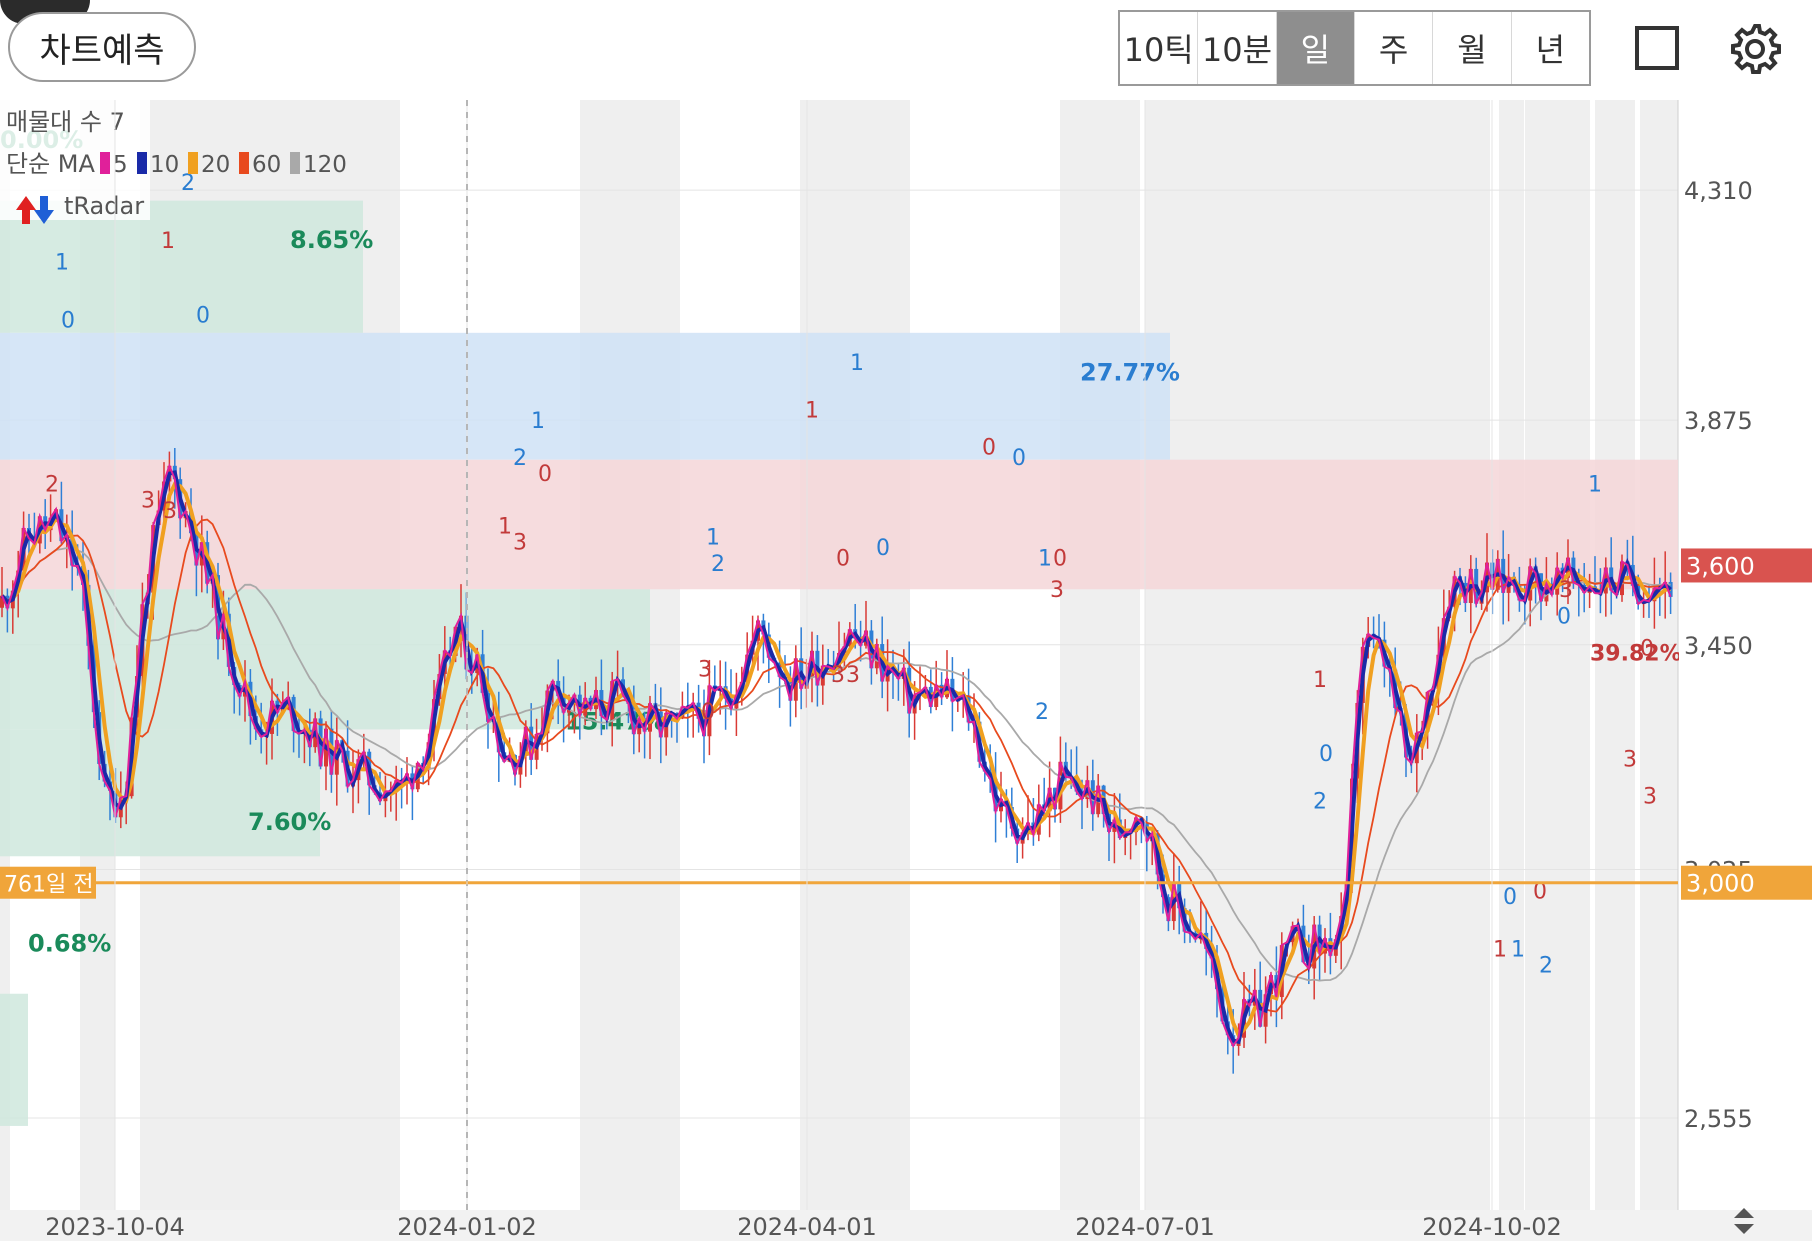  I want to click on zone-percent-label: 27.77%, so click(1130, 372).